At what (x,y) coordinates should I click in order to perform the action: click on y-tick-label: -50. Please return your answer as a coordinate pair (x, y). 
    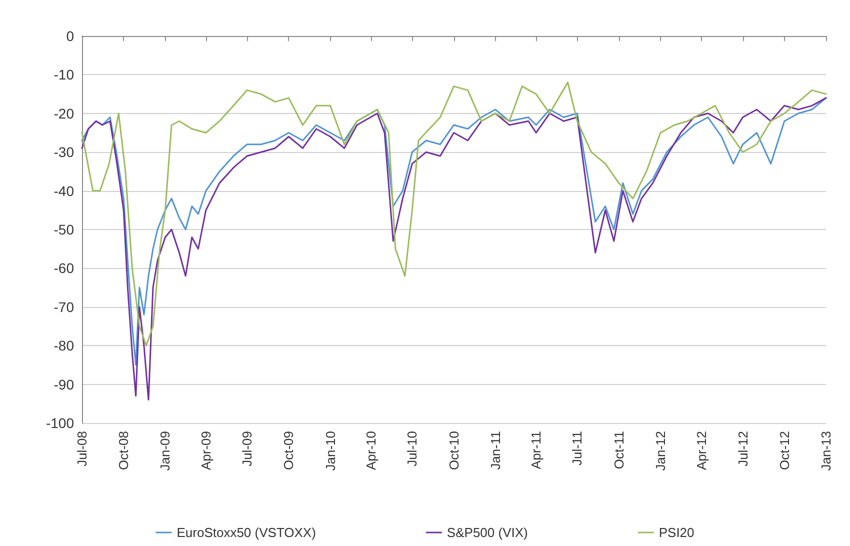
    Looking at the image, I should click on (64, 230).